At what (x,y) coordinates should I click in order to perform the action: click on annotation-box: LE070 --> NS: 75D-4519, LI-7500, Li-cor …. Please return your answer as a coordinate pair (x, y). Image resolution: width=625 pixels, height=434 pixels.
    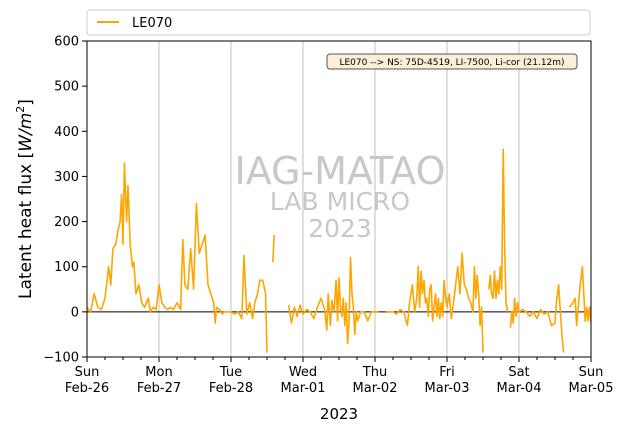
    Looking at the image, I should click on (452, 61).